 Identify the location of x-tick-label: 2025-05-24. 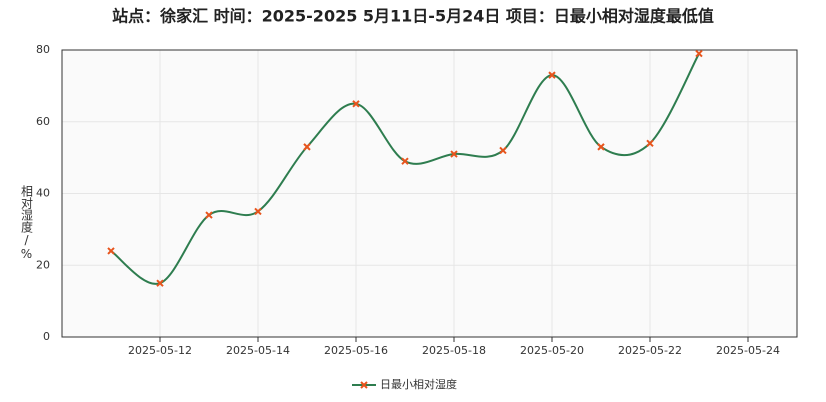
(748, 350).